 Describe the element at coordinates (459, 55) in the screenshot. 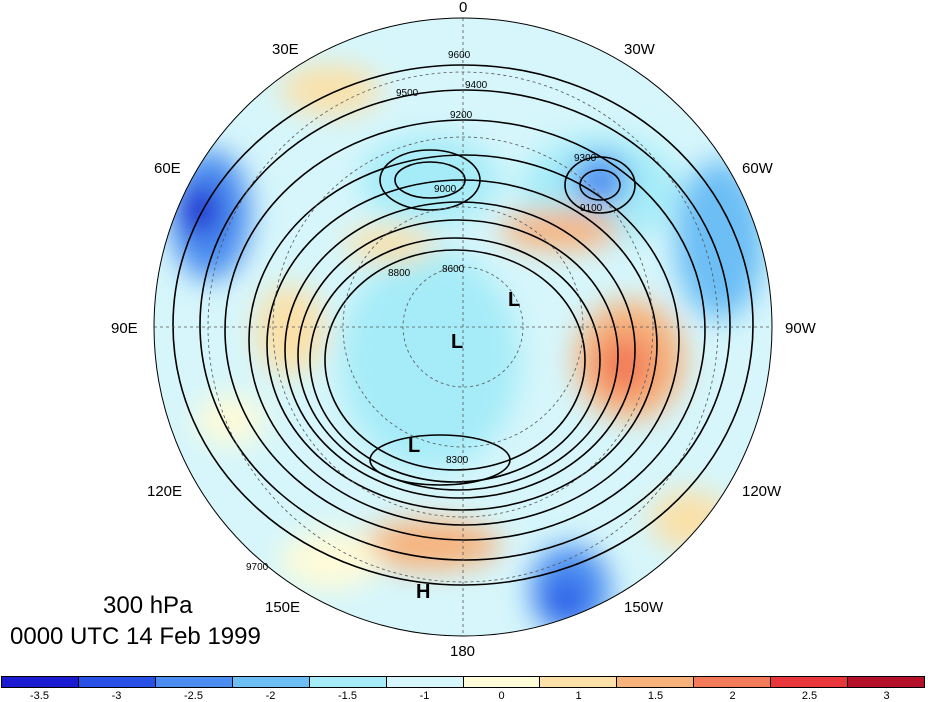

I see `contour-label: 9600` at that location.